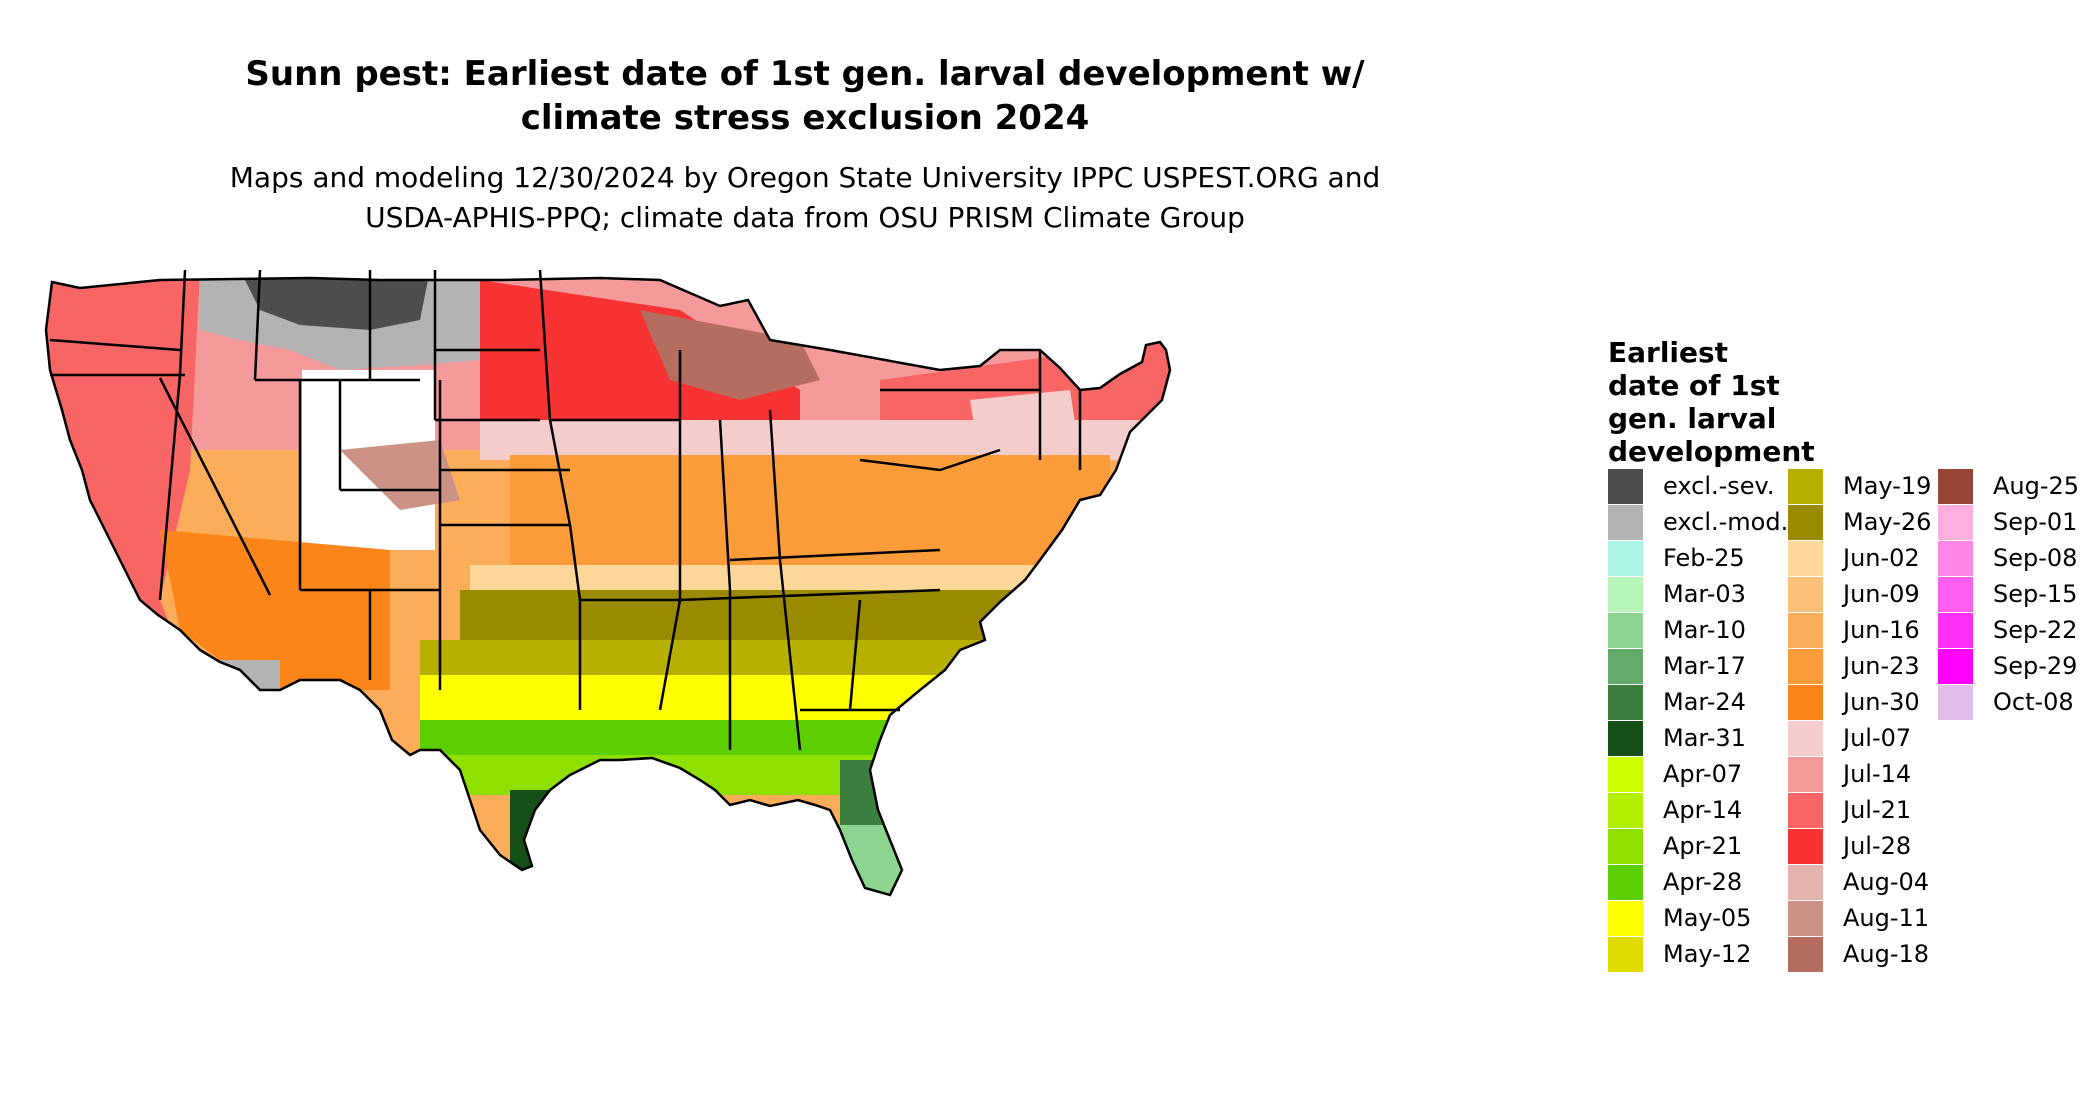 This screenshot has width=2100, height=1116. I want to click on legend-label: Jul-07, so click(1877, 738).